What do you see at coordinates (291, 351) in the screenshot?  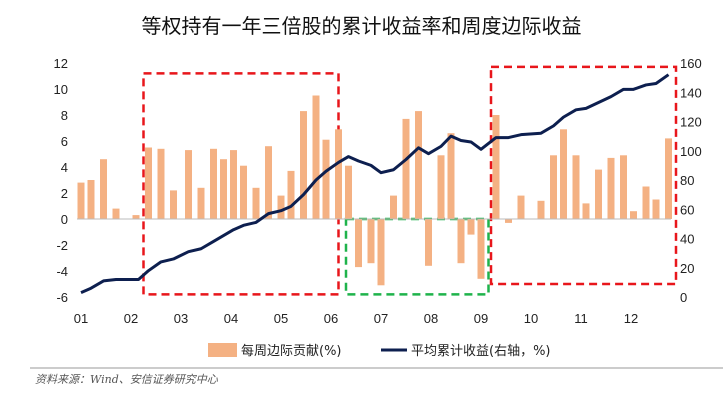 I see `legend-bar-label: 每周边际贡献(%)` at bounding box center [291, 351].